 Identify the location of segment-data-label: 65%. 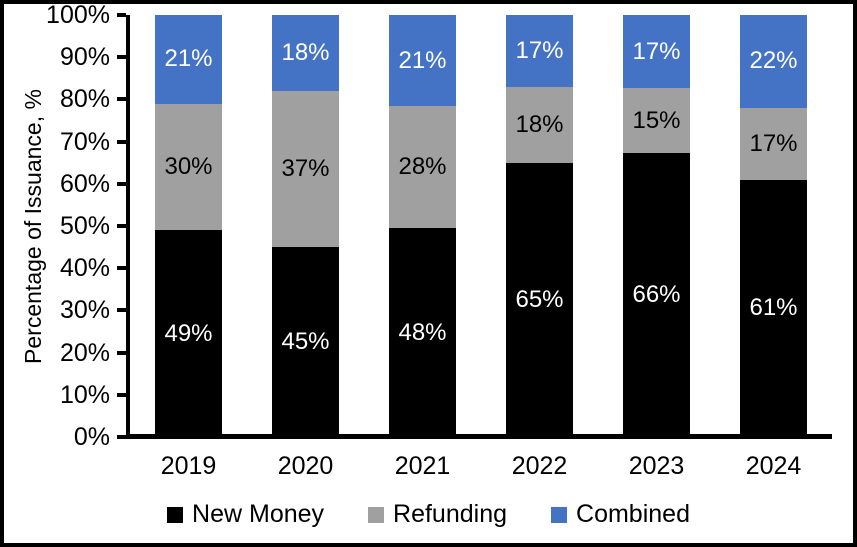
(539, 299).